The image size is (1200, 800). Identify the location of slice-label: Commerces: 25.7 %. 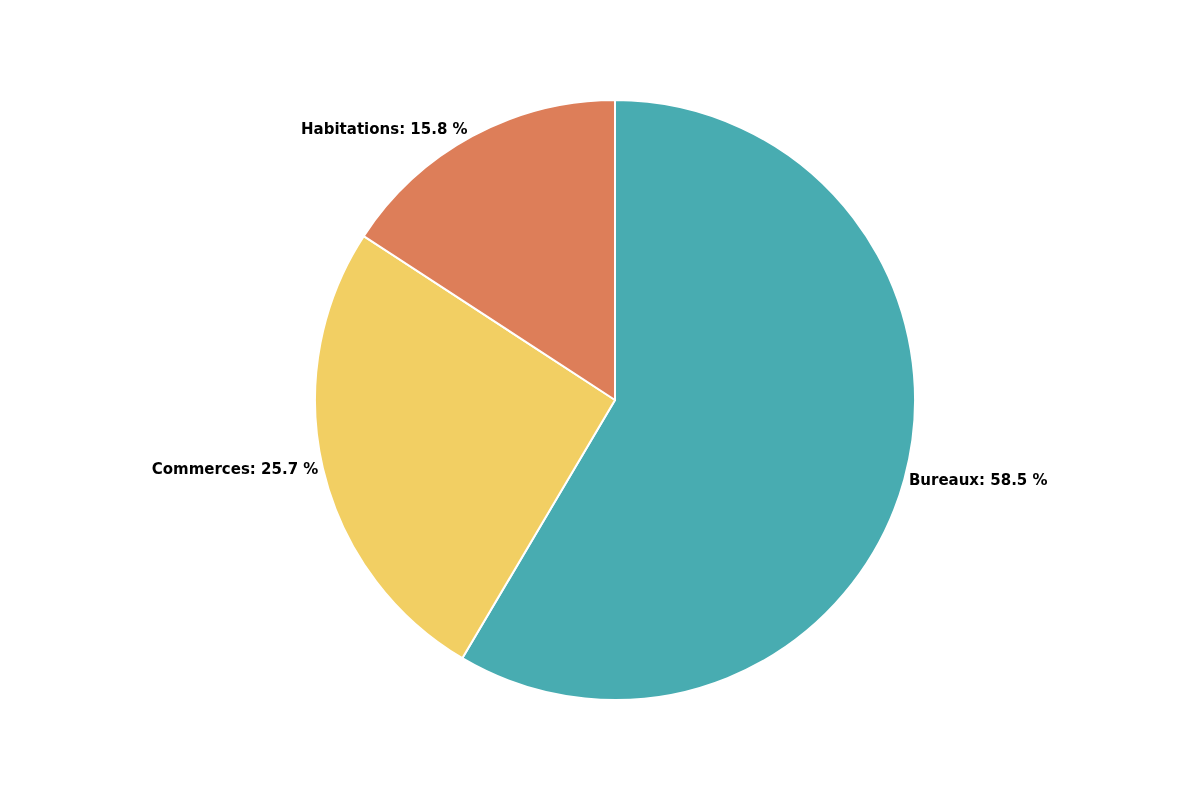
(235, 468).